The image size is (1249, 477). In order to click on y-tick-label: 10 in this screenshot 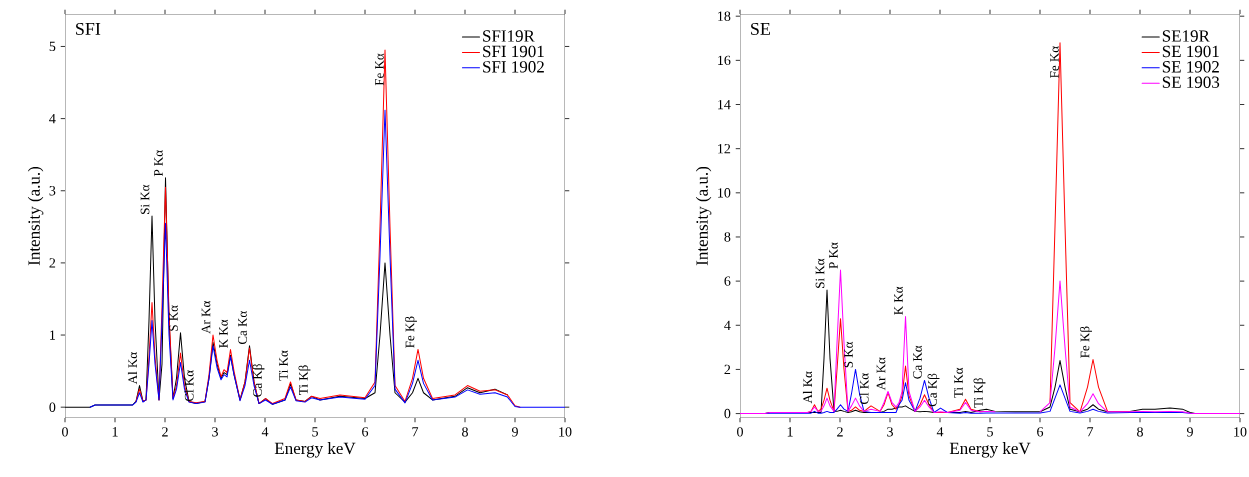, I will do `click(724, 193)`.